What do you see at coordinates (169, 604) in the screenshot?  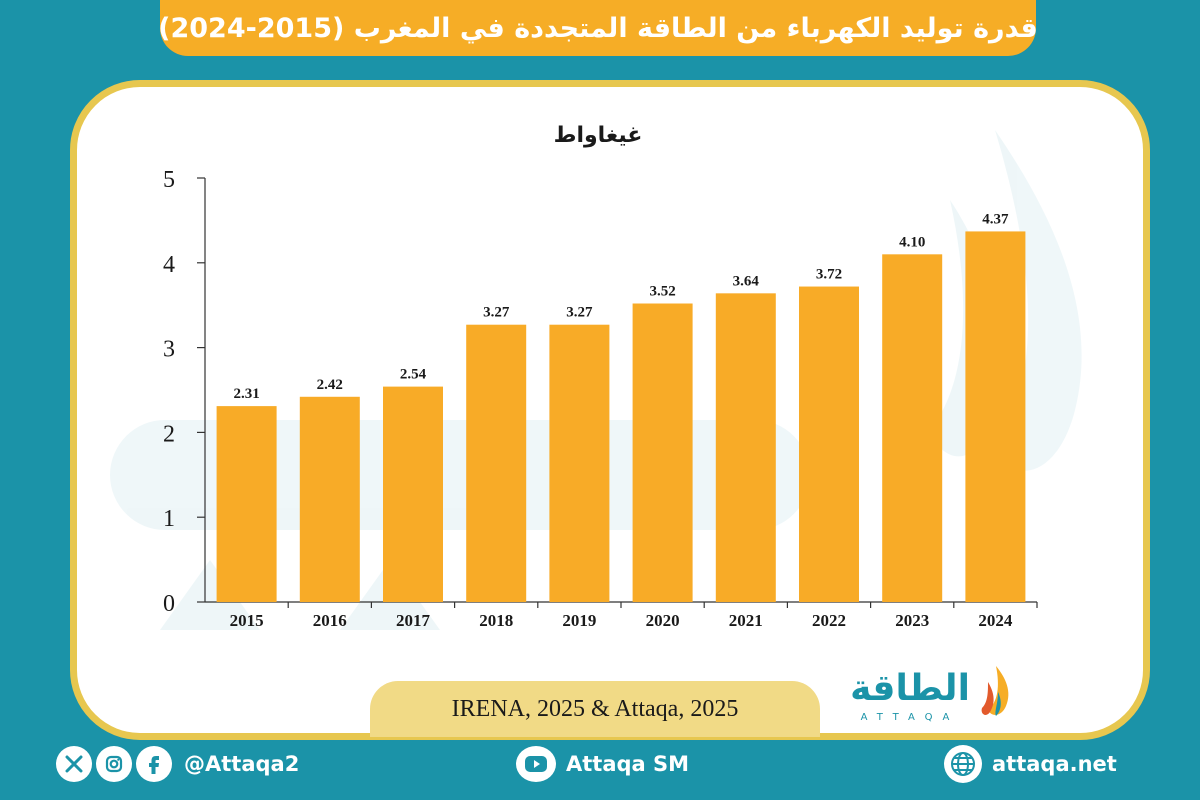 I see `y-tick-label: 0` at bounding box center [169, 604].